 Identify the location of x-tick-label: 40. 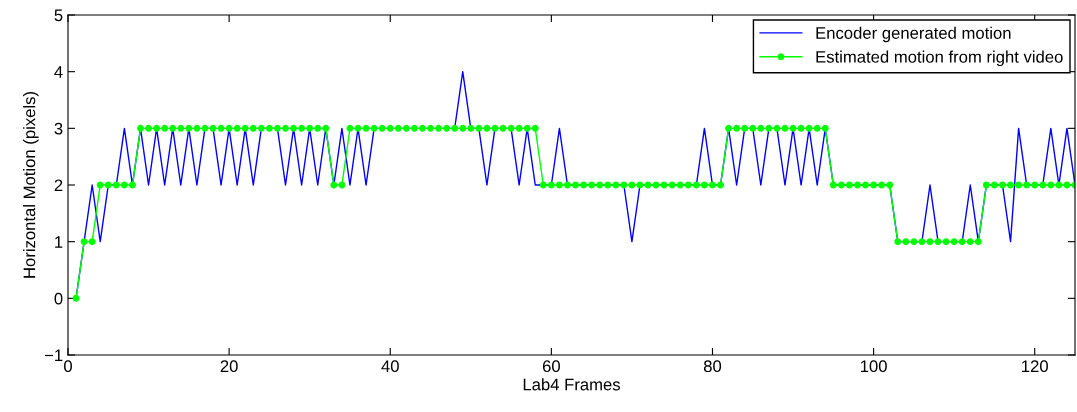
(390, 366).